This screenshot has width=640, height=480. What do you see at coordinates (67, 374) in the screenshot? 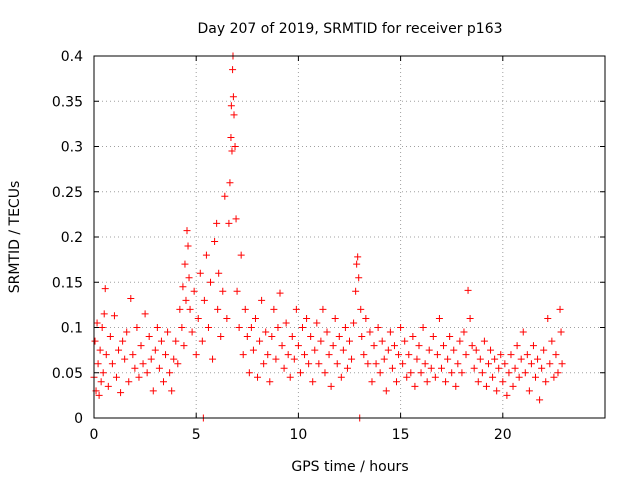
I see `y-tick-label: 0.05` at bounding box center [67, 374].